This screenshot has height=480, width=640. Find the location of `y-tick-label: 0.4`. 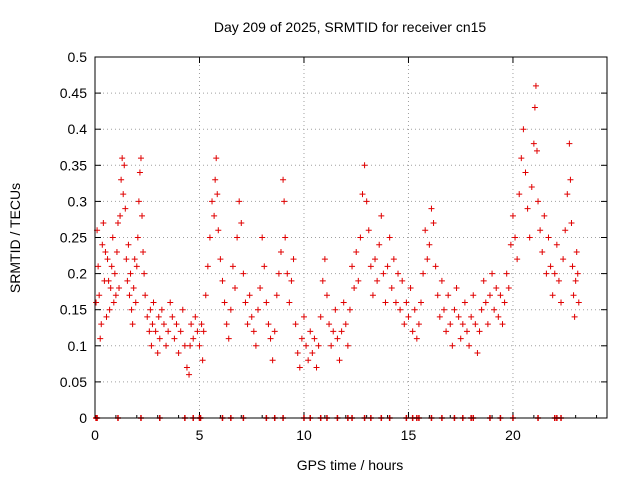

y-tick-label: 0.4 is located at coordinates (78, 129).